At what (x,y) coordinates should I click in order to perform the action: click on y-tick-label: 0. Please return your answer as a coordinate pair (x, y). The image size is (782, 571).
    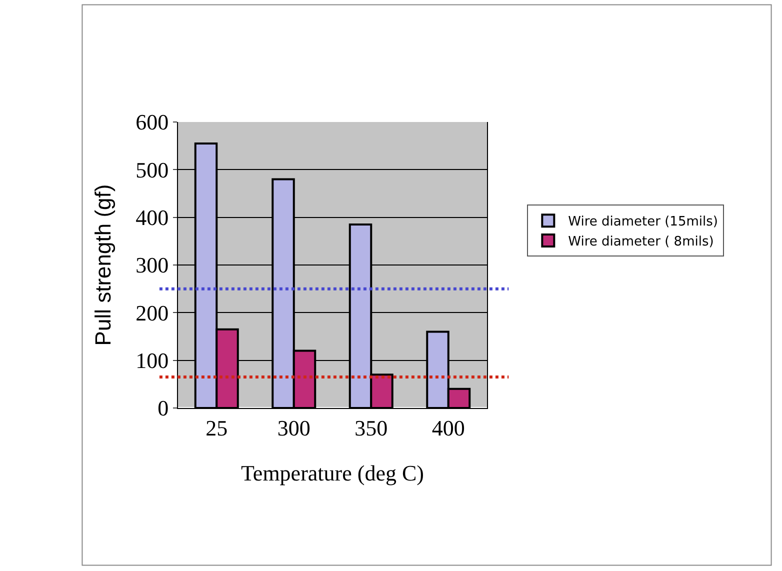
    Looking at the image, I should click on (163, 408).